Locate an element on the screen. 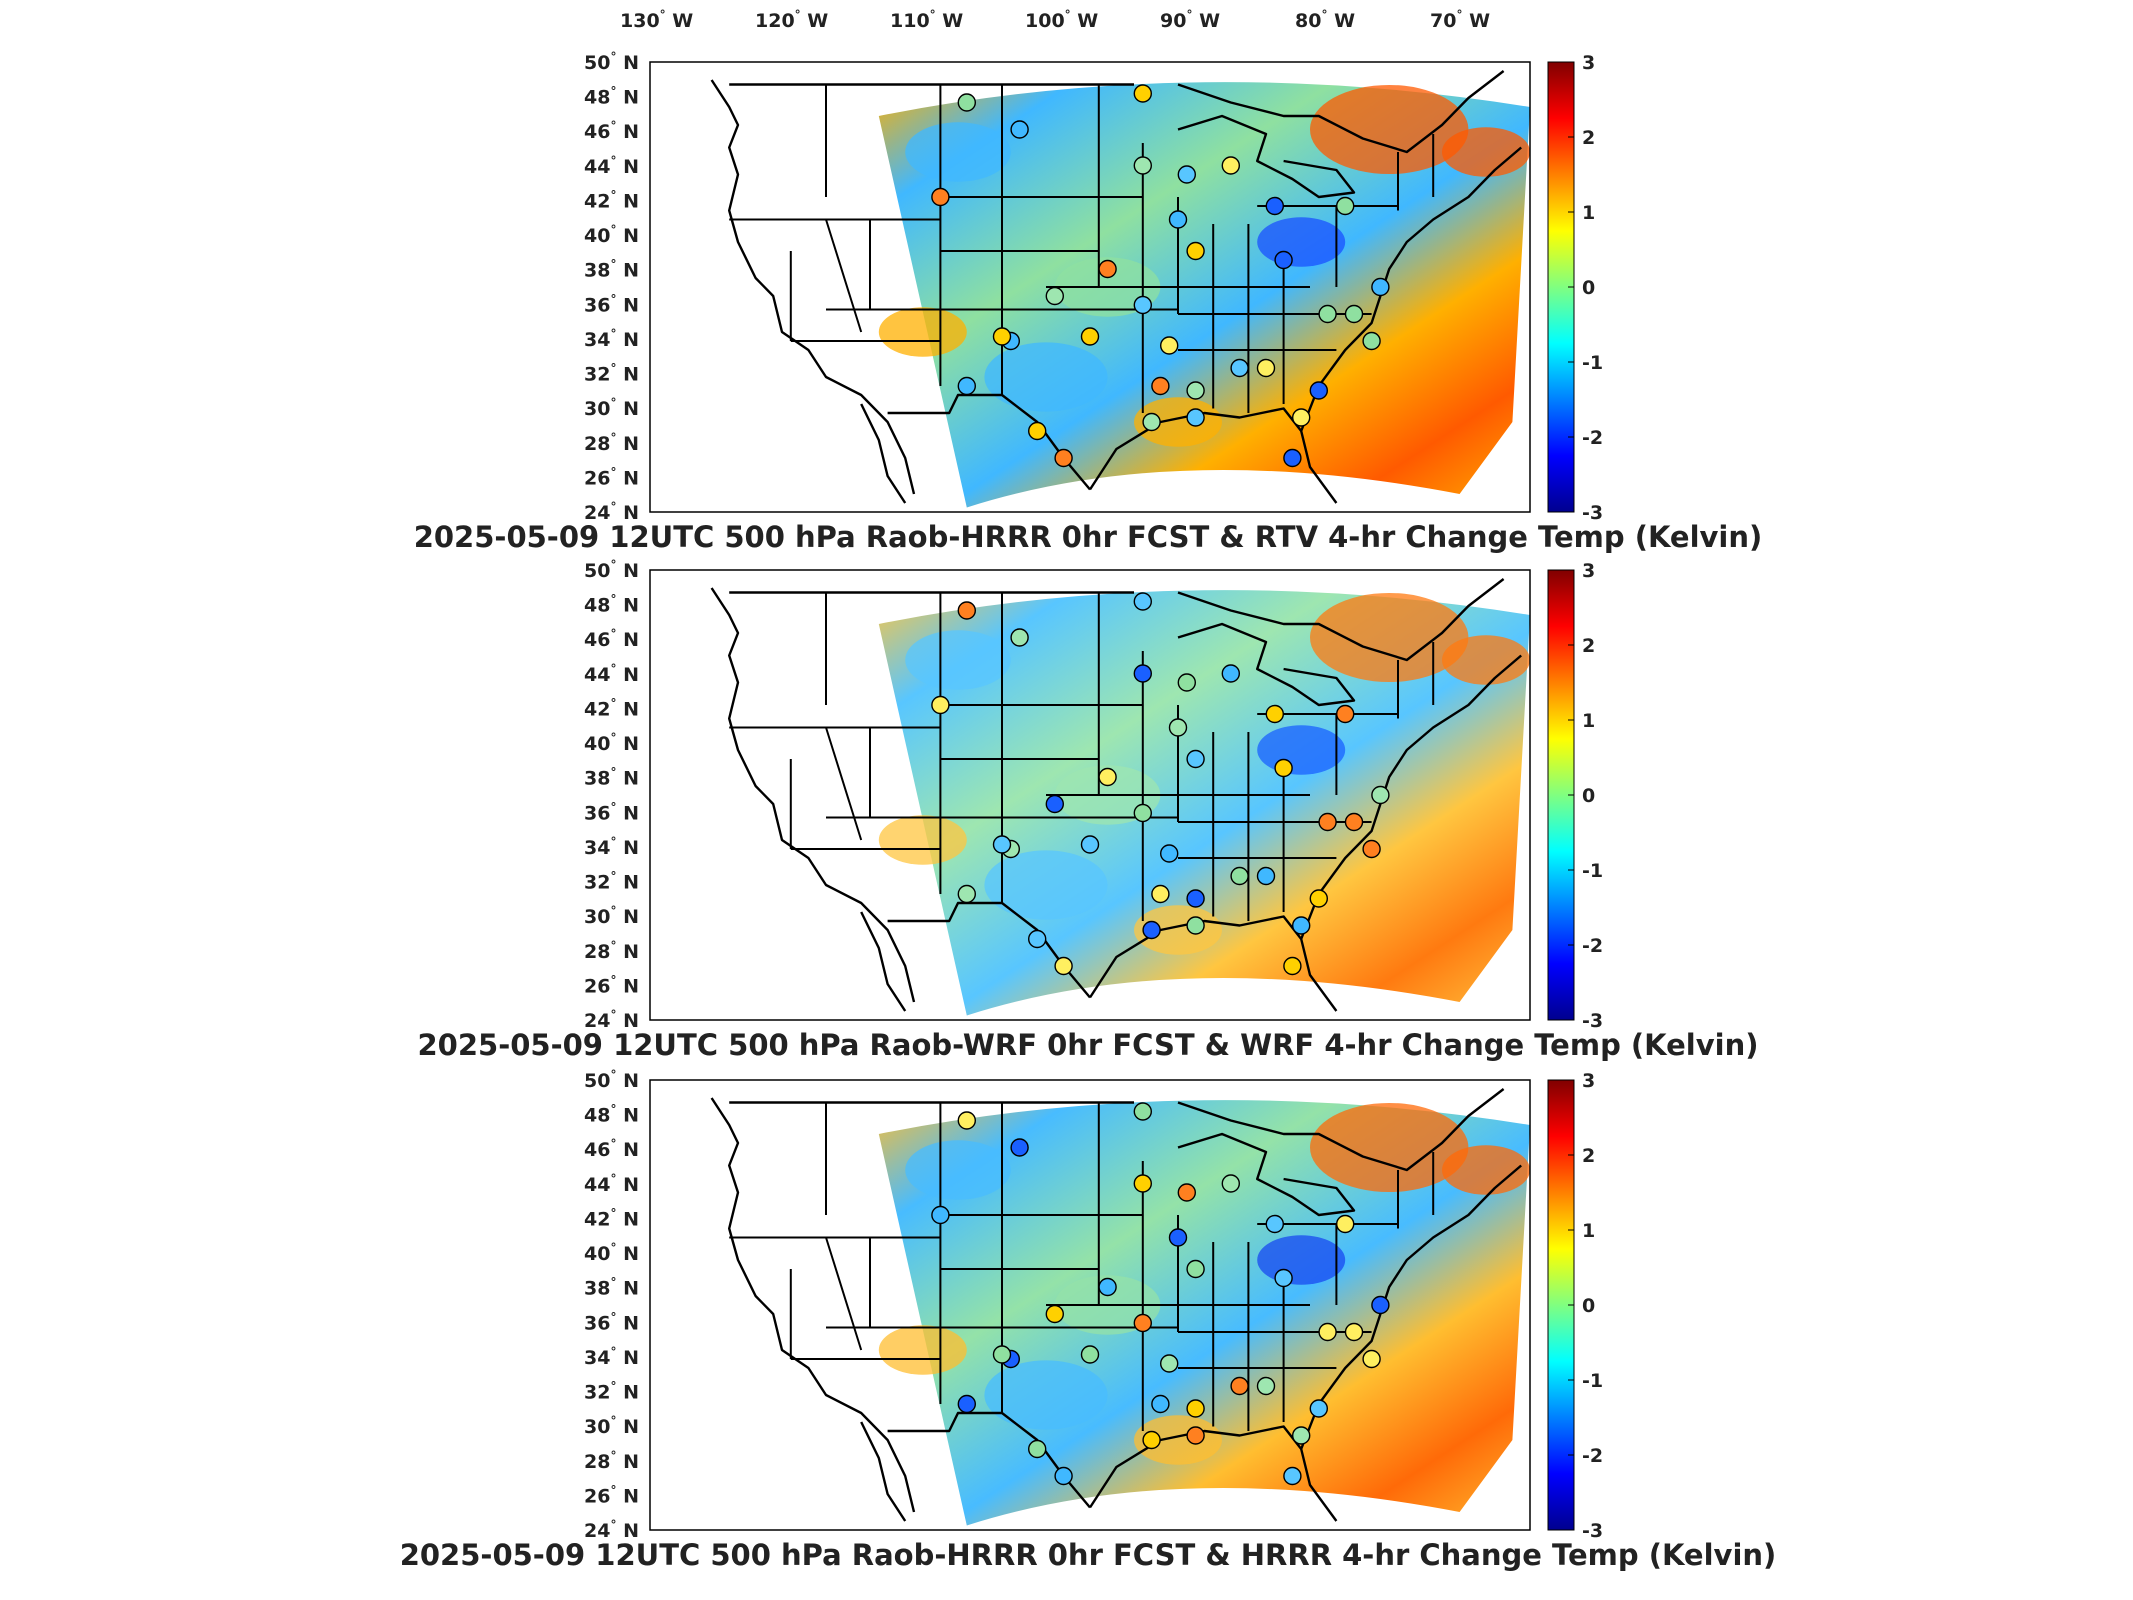 This screenshot has width=2133, height=1600. latitude-label: 40° N is located at coordinates (611, 235).